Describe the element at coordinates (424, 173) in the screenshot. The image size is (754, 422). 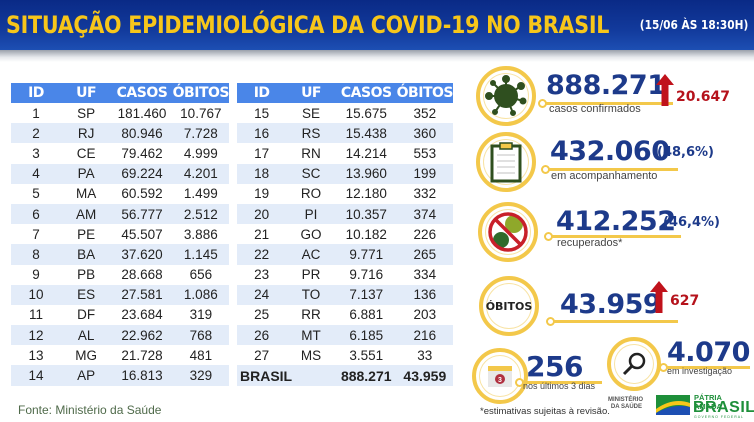
I see `cell-obitos: 199` at that location.